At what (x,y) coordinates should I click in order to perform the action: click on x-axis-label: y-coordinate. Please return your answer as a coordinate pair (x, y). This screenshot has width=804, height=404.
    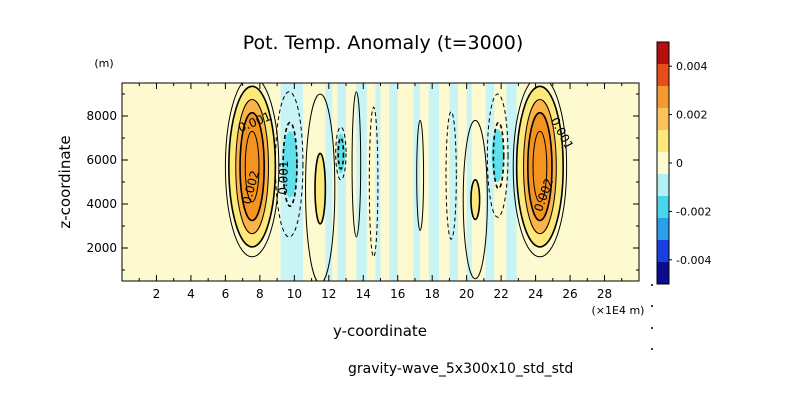
    Looking at the image, I should click on (380, 331).